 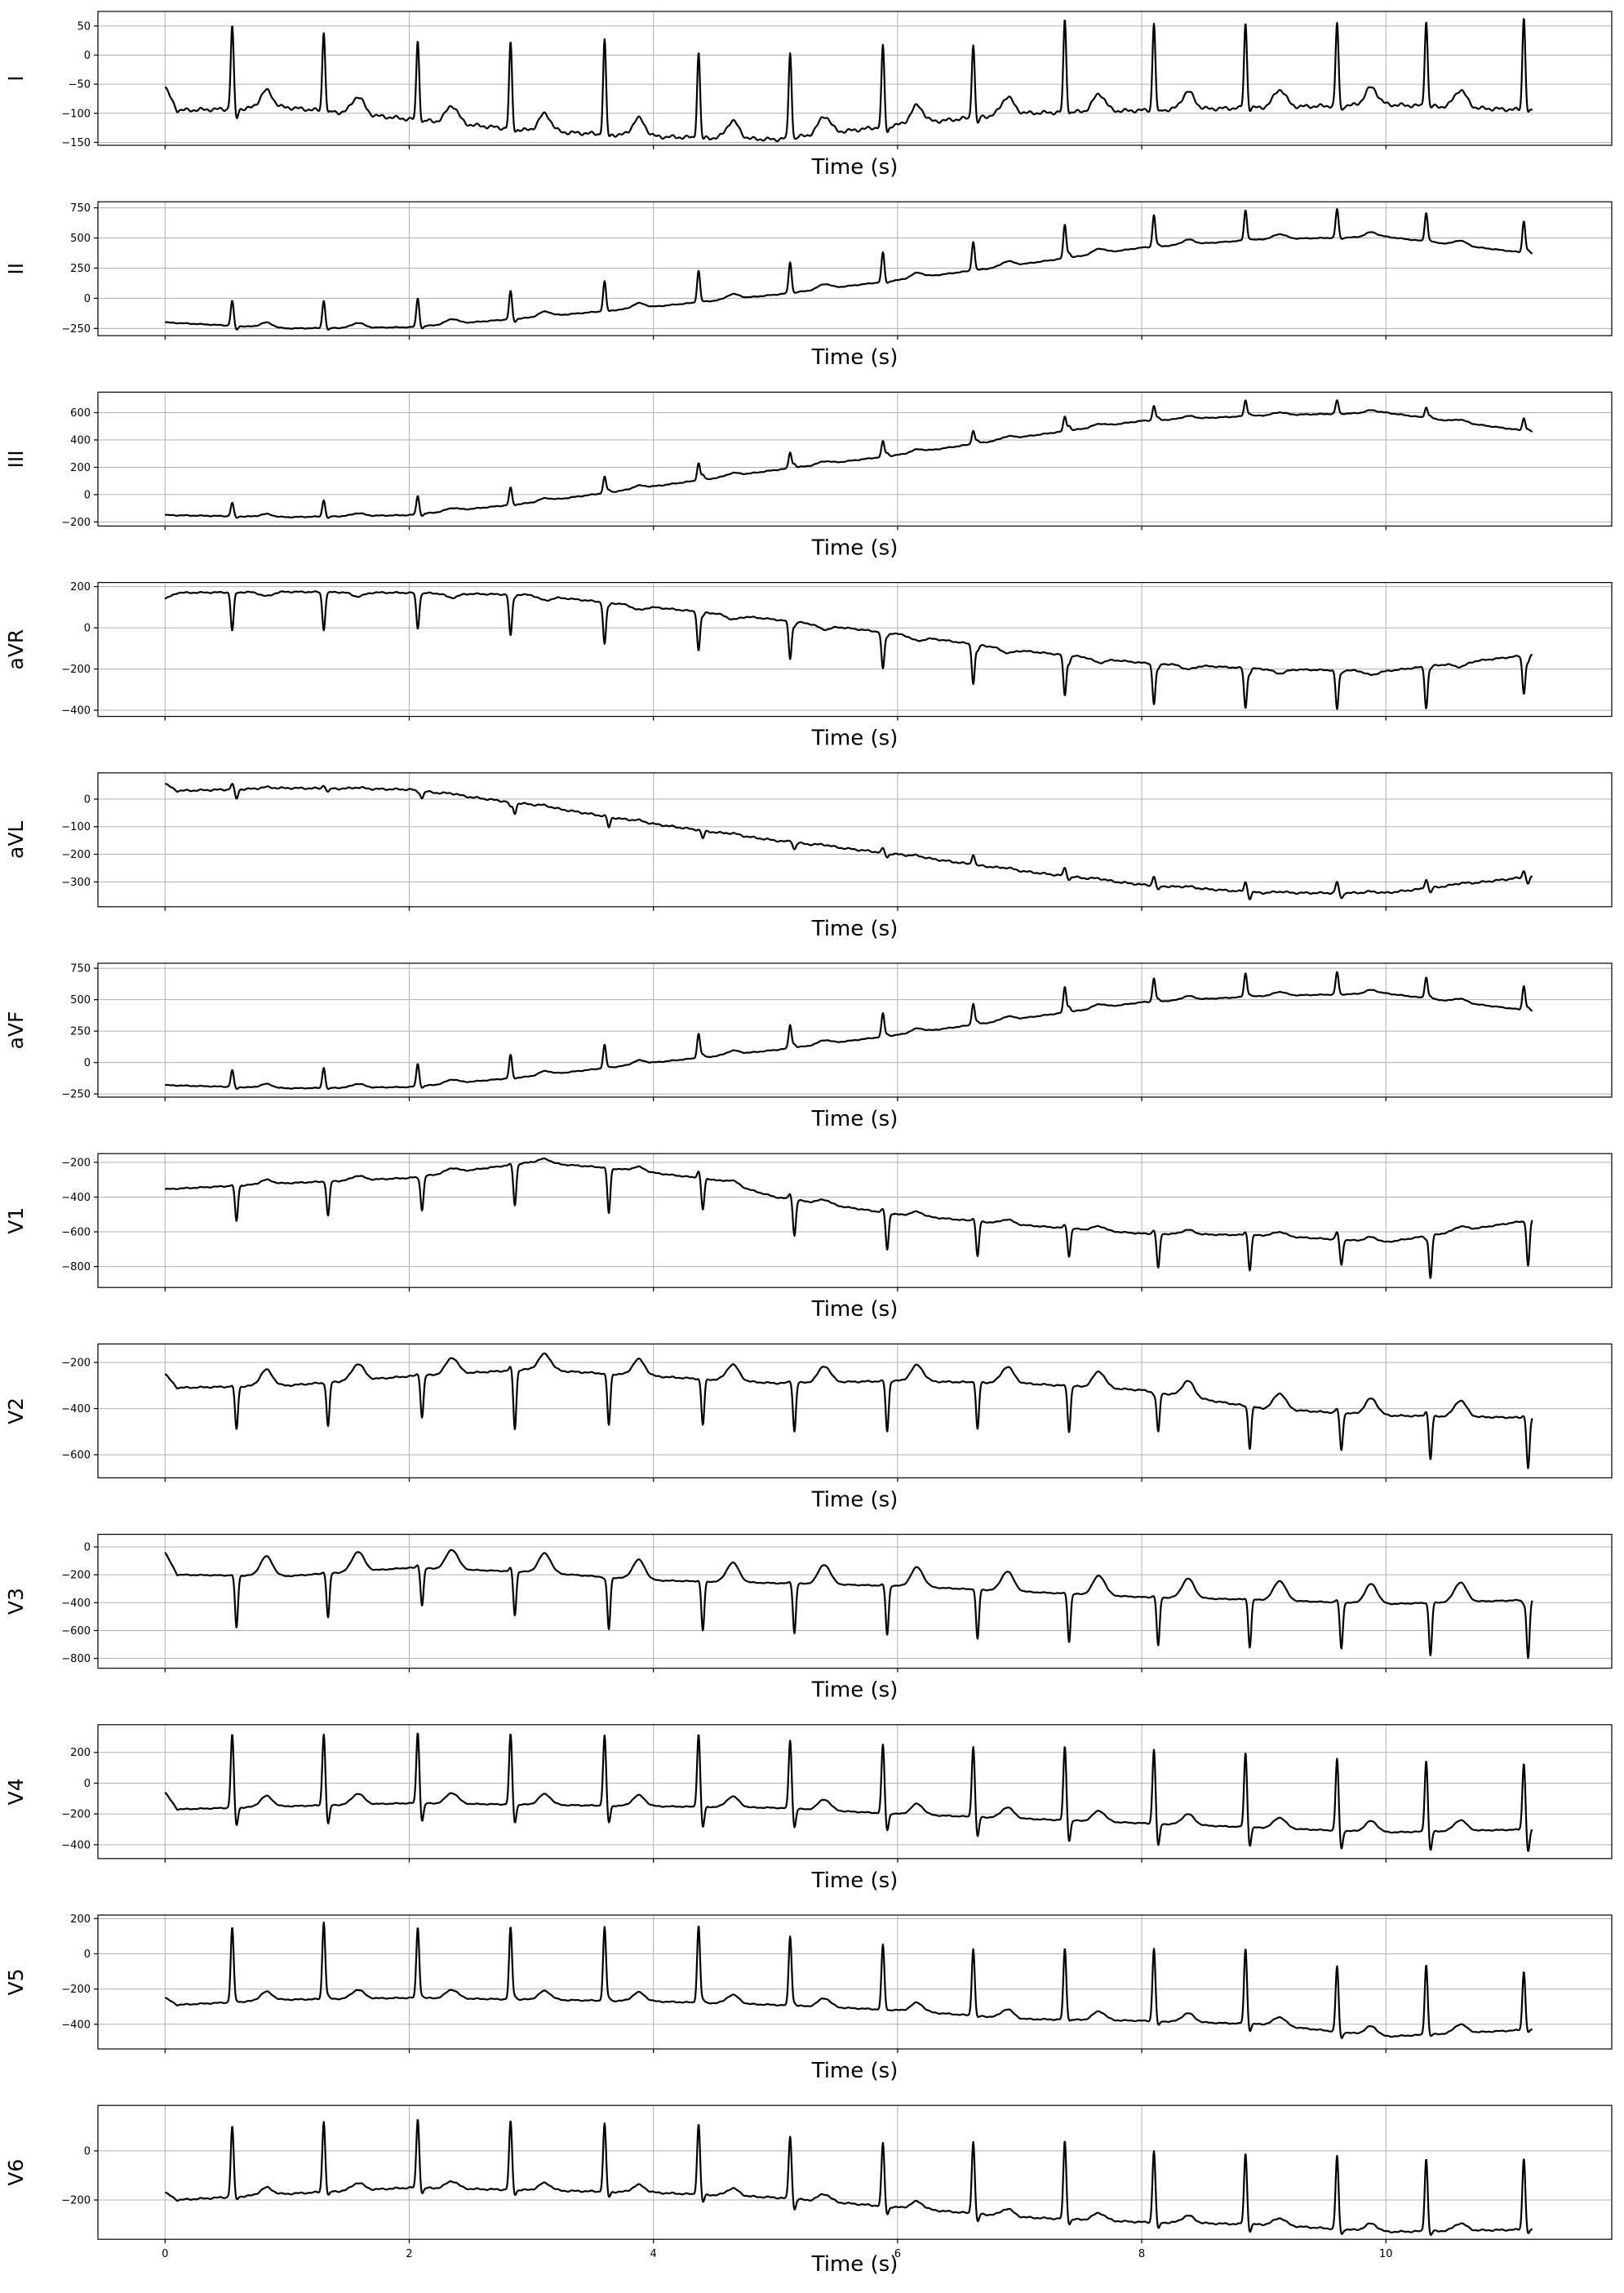 What do you see at coordinates (16, 269) in the screenshot?
I see `lead-label: II` at bounding box center [16, 269].